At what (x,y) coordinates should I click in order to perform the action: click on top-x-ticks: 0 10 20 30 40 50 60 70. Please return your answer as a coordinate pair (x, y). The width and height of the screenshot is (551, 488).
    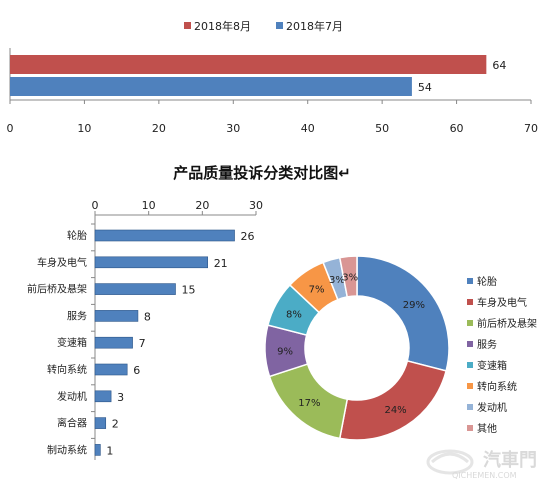
    Looking at the image, I should click on (272, 117).